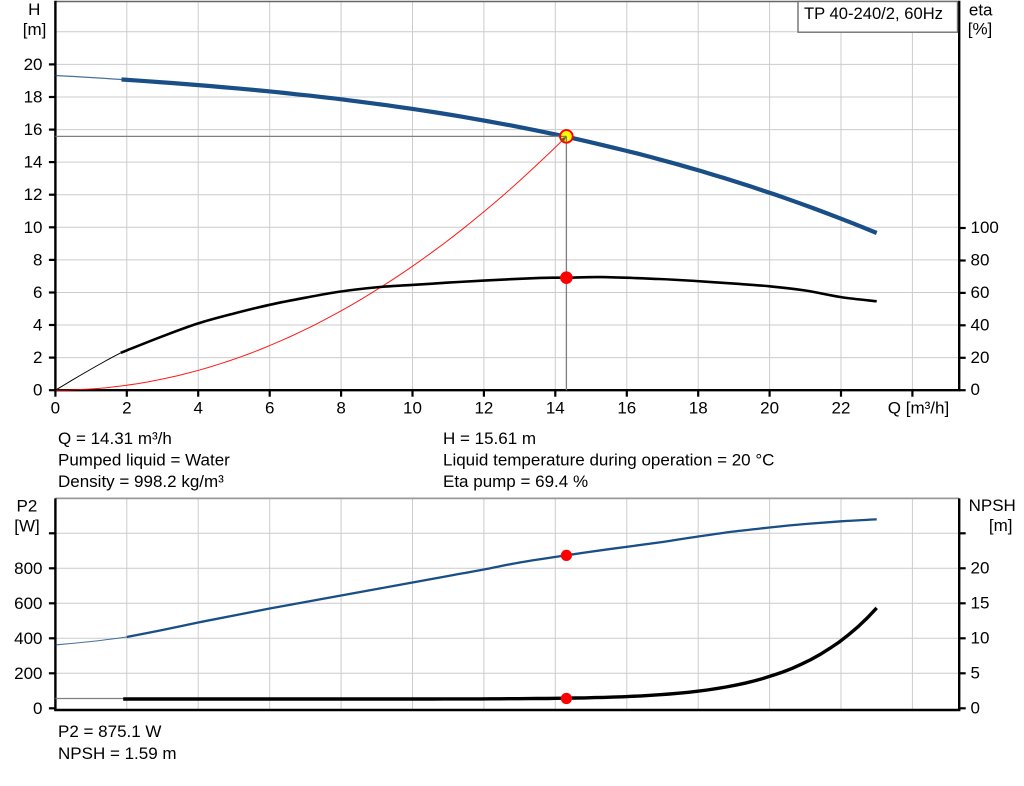 Image resolution: width=1024 pixels, height=786 pixels. Describe the element at coordinates (144, 460) in the screenshot. I see `svg-text: Pumped liquid = Water` at that location.